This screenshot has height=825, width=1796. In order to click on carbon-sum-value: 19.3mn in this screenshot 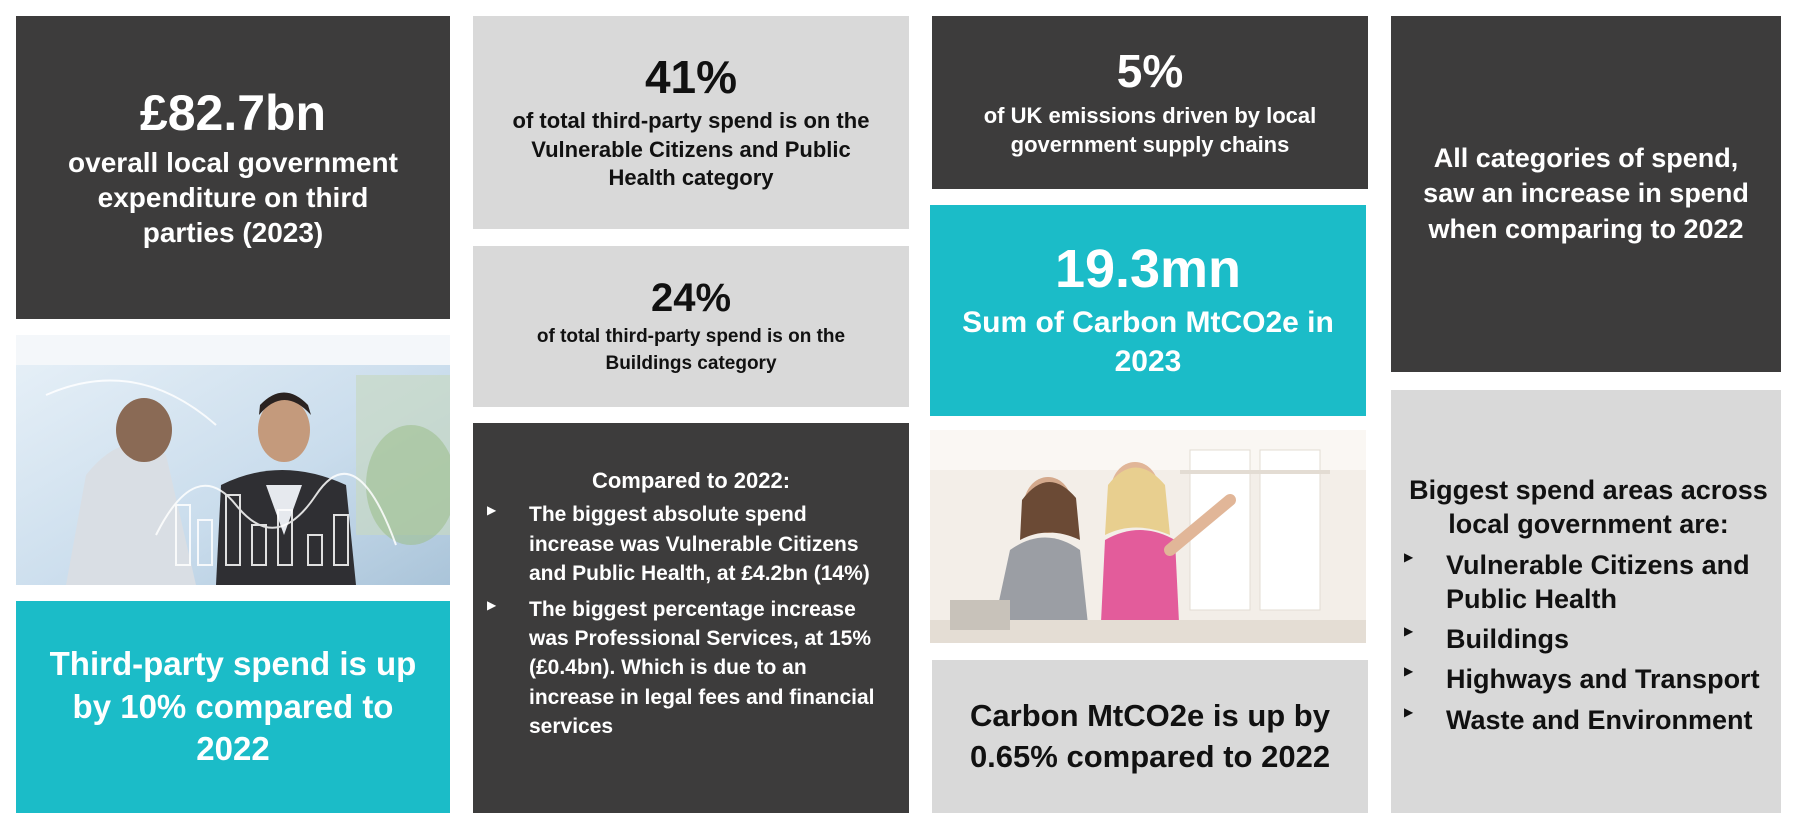, I will do `click(1148, 268)`.